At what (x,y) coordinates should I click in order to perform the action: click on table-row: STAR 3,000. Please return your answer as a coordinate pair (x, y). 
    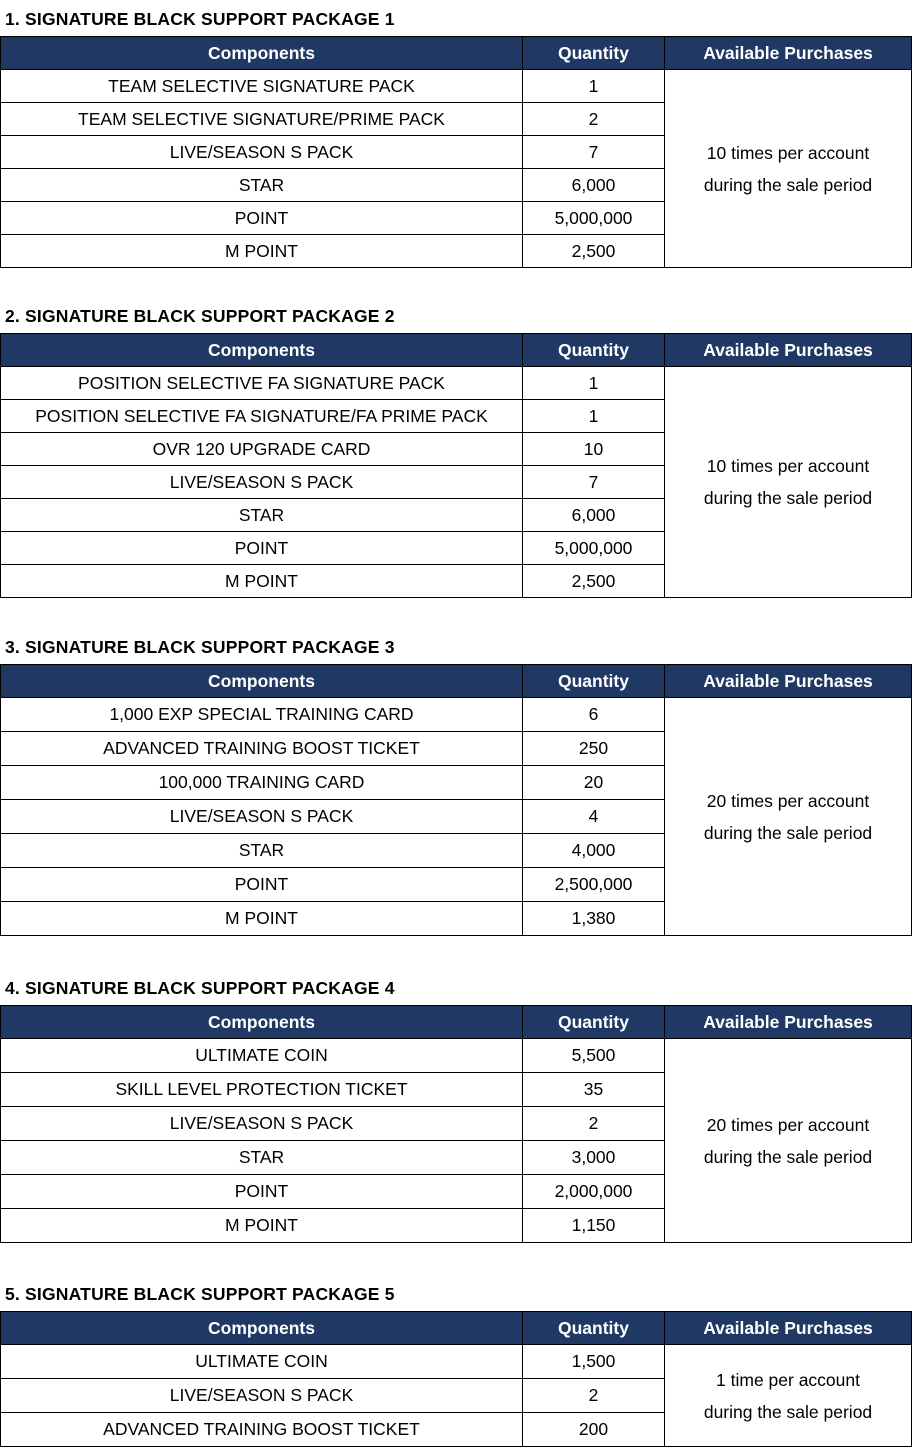
    Looking at the image, I should click on (456, 1157).